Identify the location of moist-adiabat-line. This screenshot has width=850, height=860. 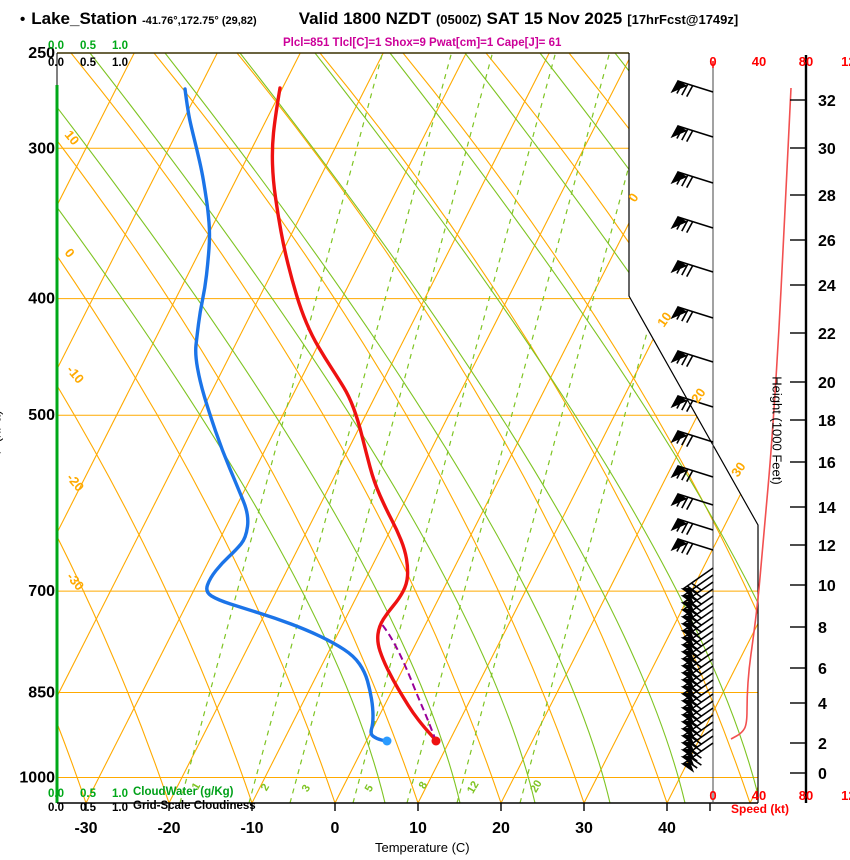
(686, 428).